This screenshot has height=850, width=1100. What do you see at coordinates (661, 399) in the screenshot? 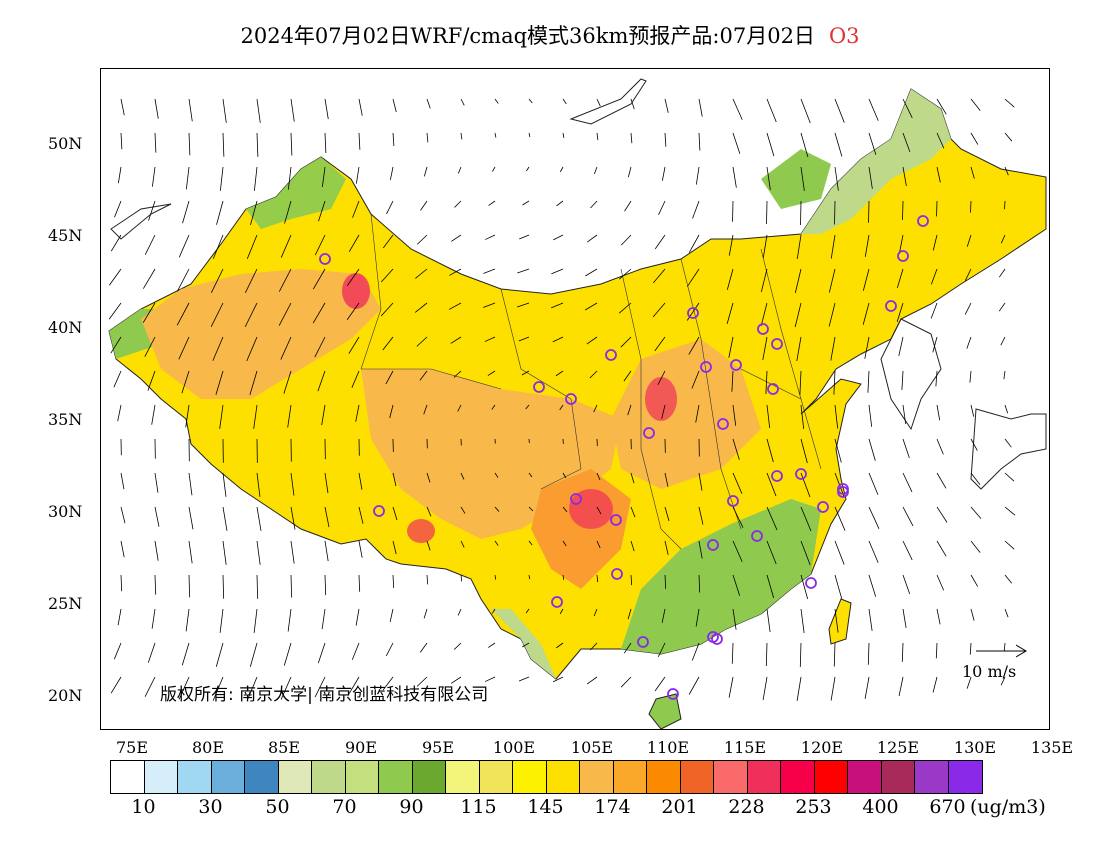
I see `hotspot-shanxi` at bounding box center [661, 399].